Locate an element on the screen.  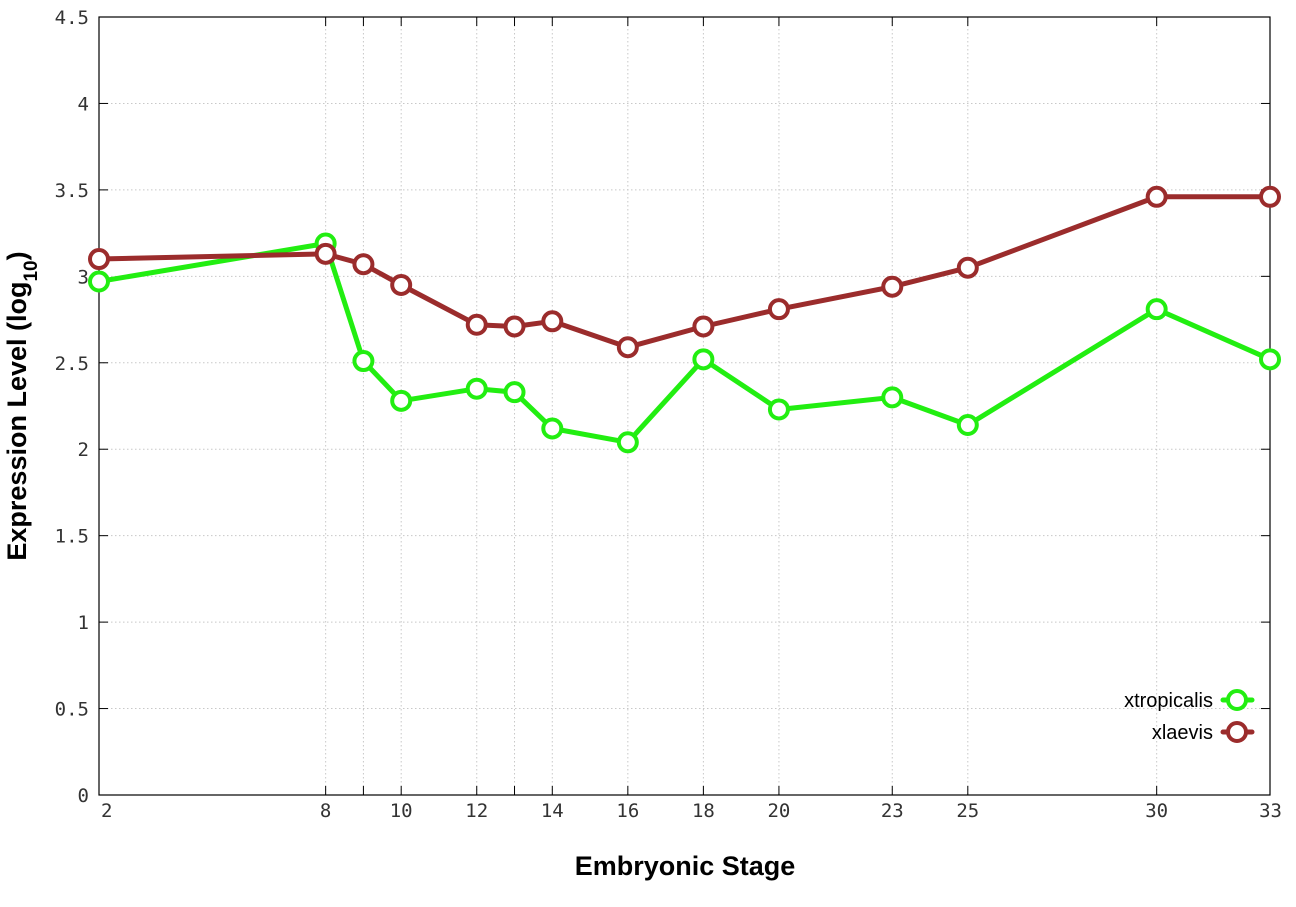
y-axis-title: Expression Level (log10) is located at coordinates (22, 405).